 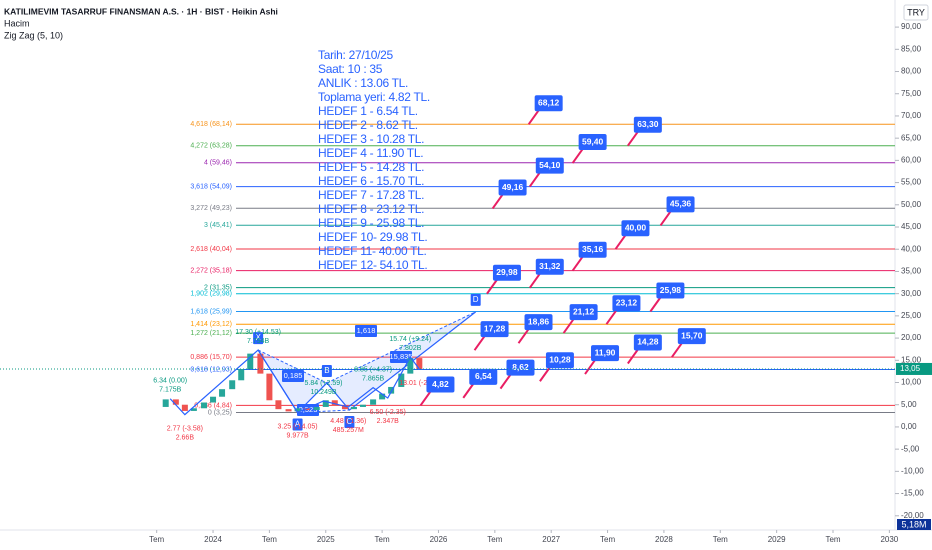 I want to click on last-price-box, so click(x=914, y=368).